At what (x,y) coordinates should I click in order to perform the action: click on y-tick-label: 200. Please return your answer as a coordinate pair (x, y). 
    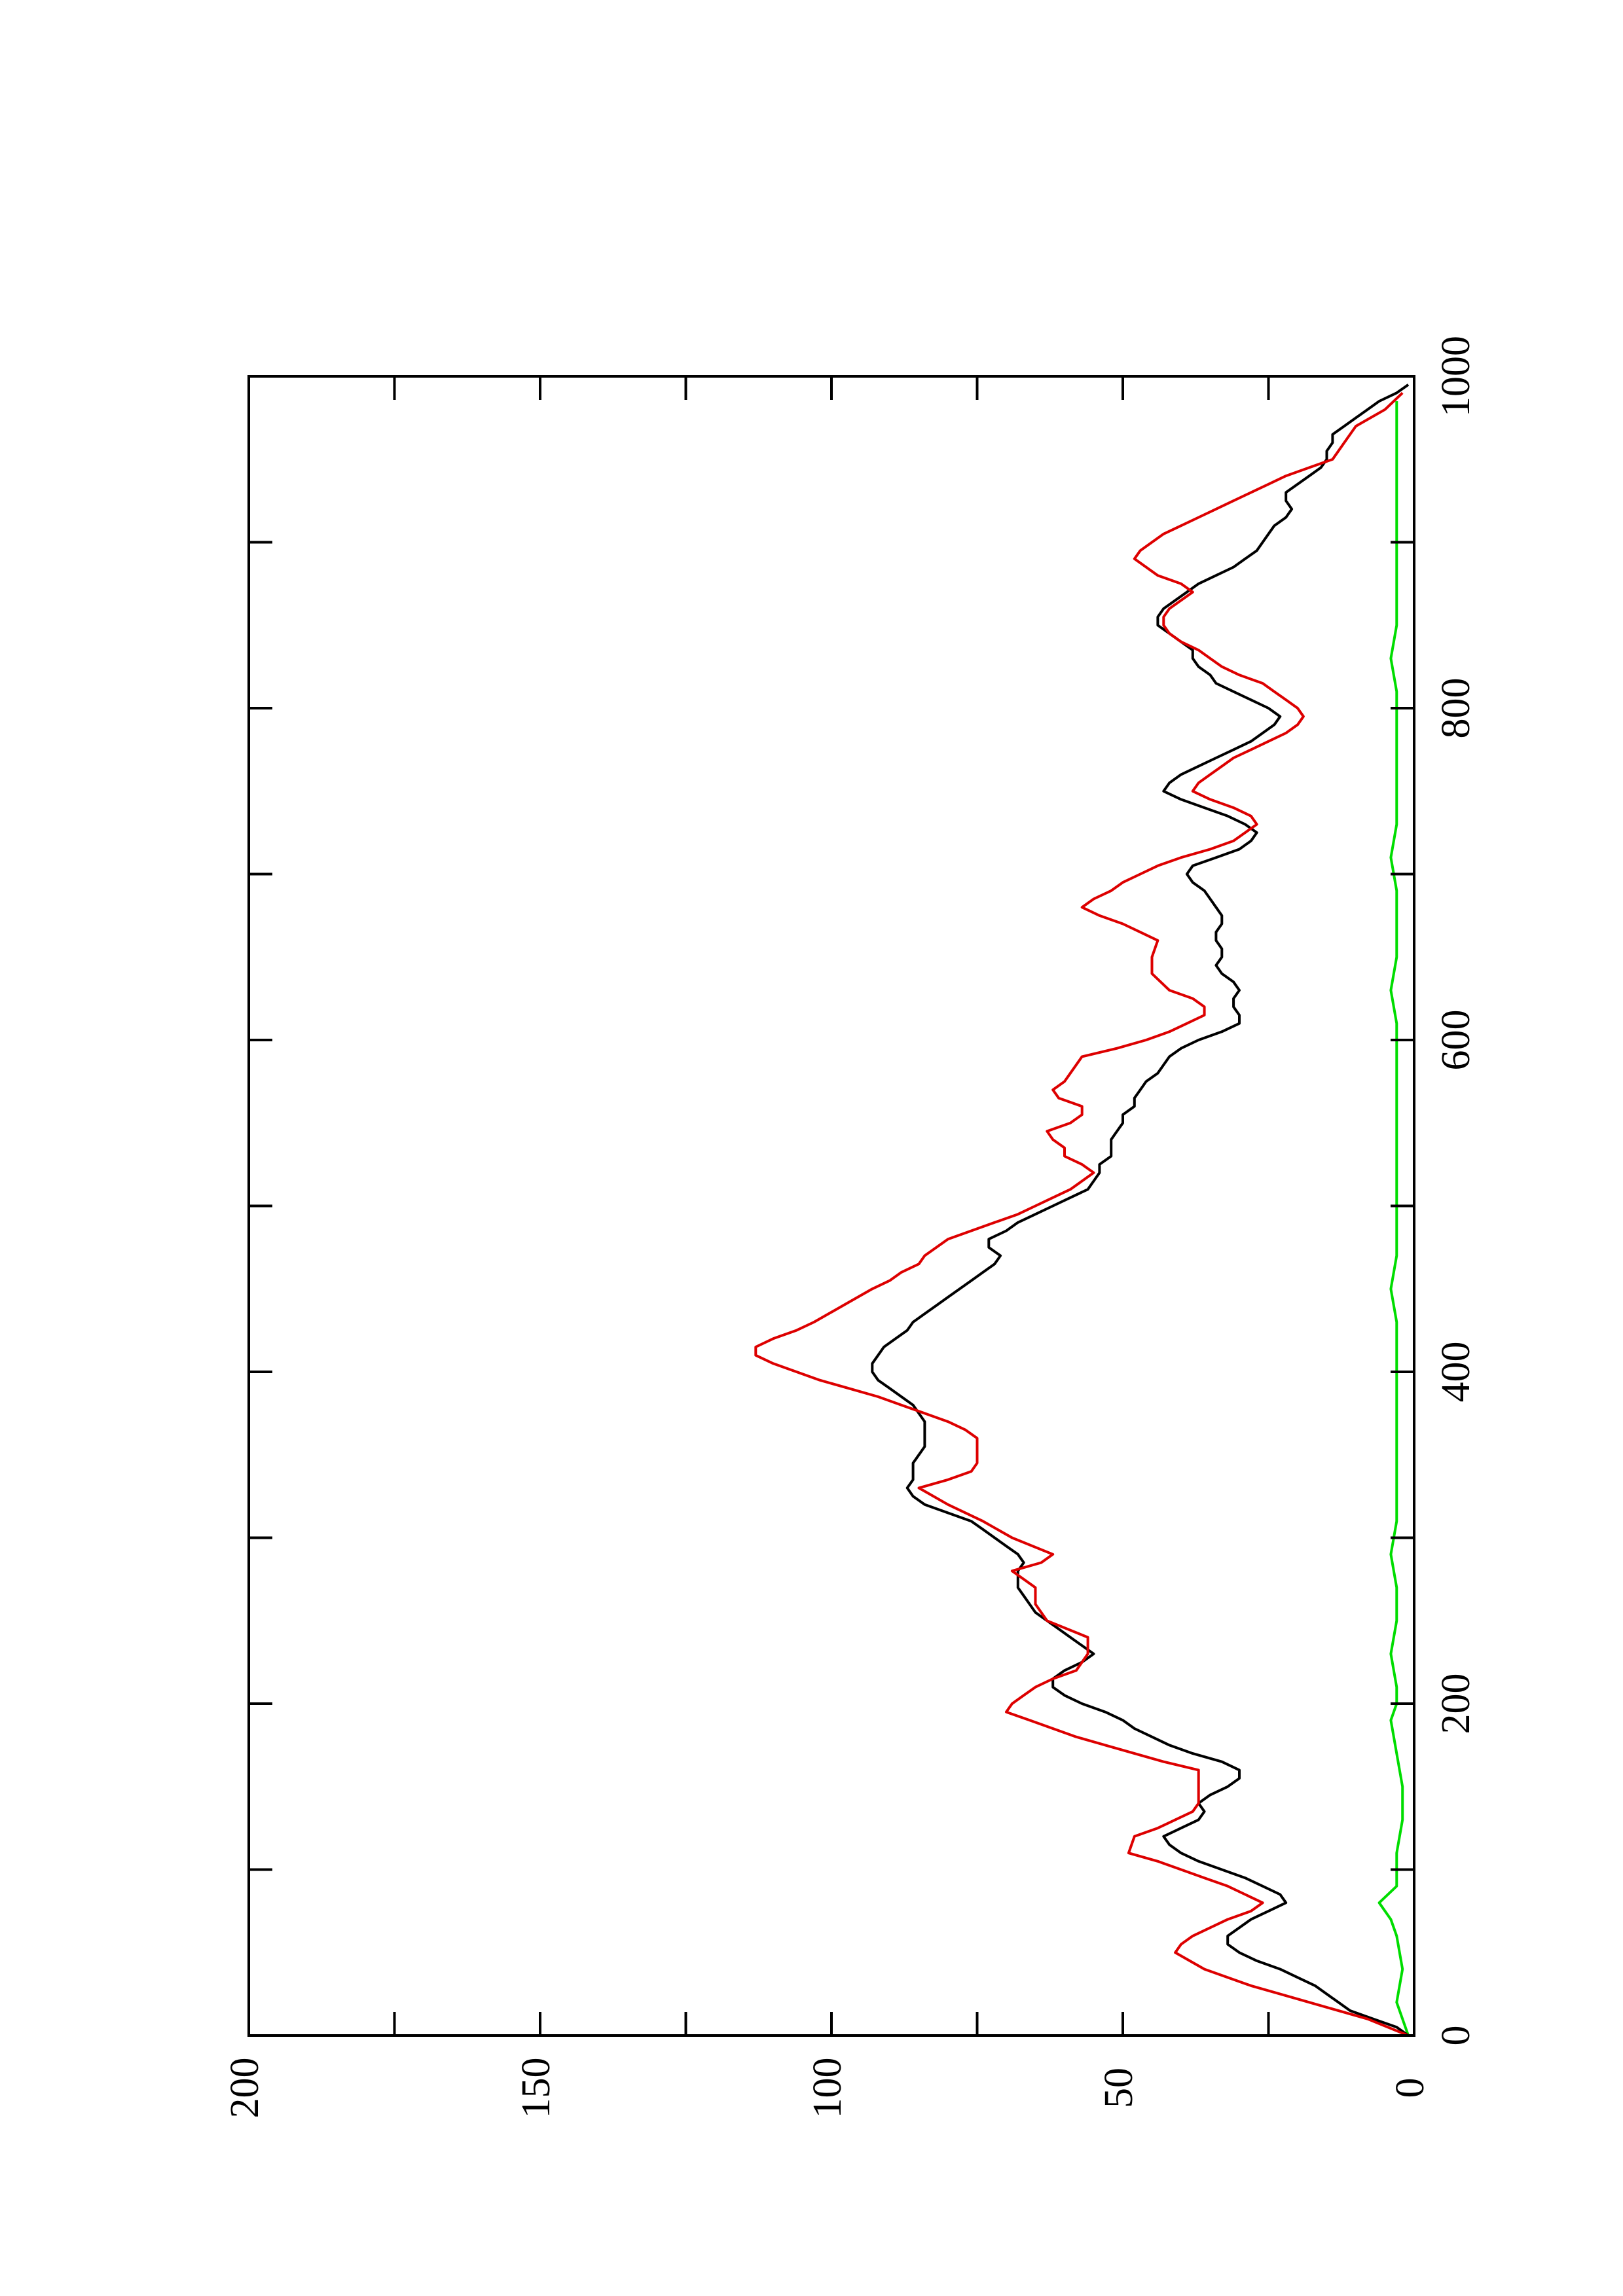
    Looking at the image, I should click on (245, 2088).